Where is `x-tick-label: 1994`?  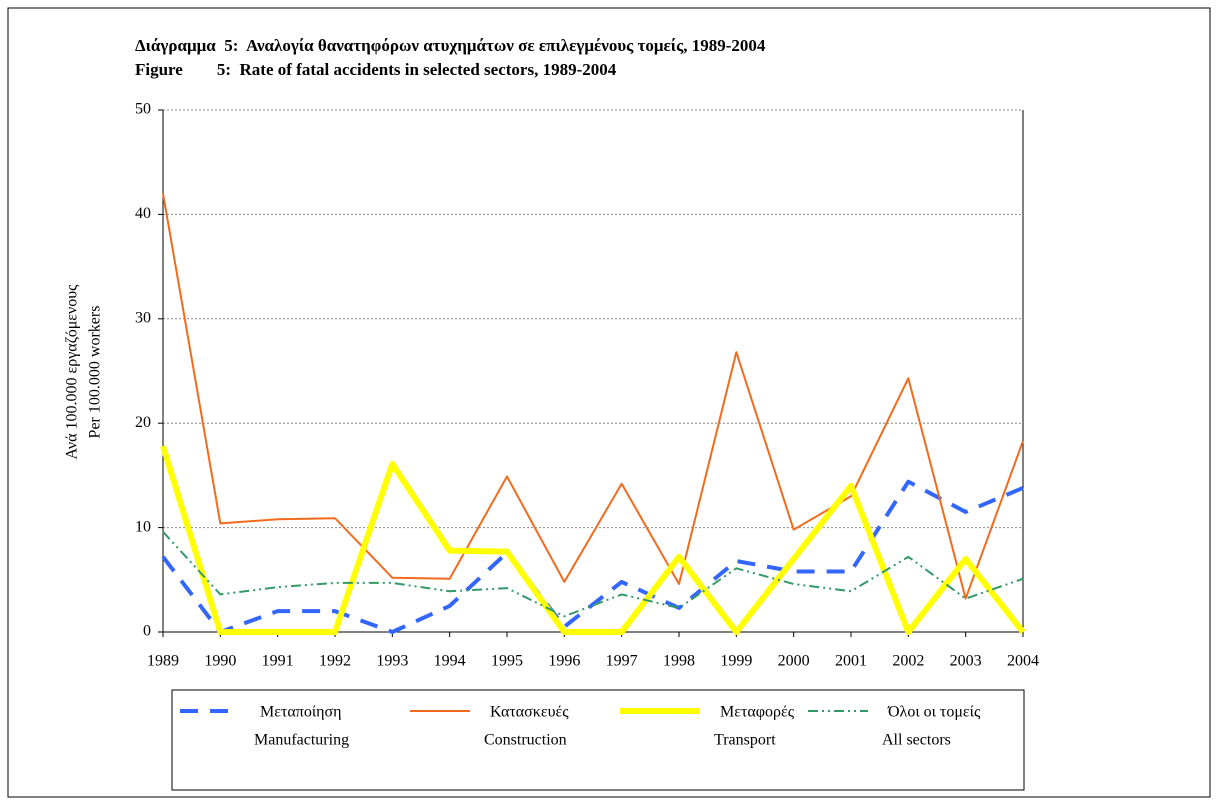 x-tick-label: 1994 is located at coordinates (450, 661).